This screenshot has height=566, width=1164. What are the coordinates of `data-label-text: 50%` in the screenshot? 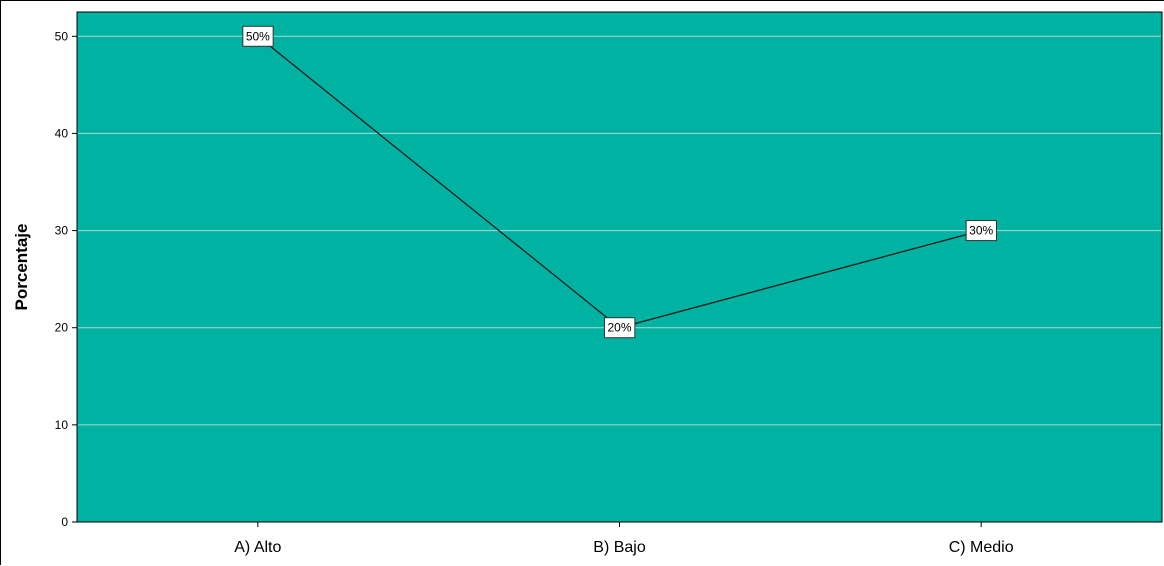 It's located at (258, 36).